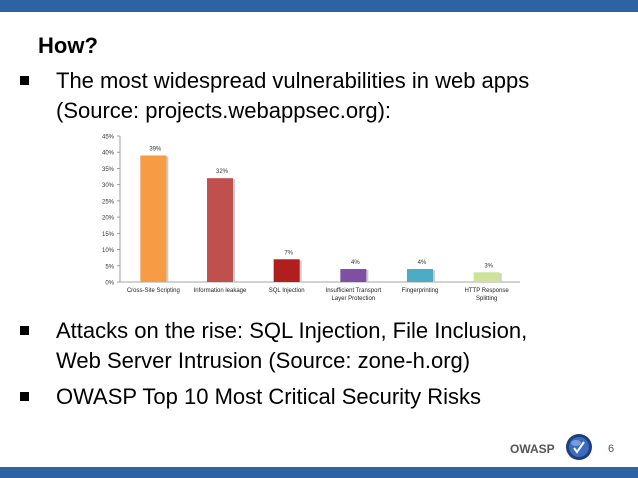  Describe the element at coordinates (108, 202) in the screenshot. I see `y-tick-label: 25%` at that location.